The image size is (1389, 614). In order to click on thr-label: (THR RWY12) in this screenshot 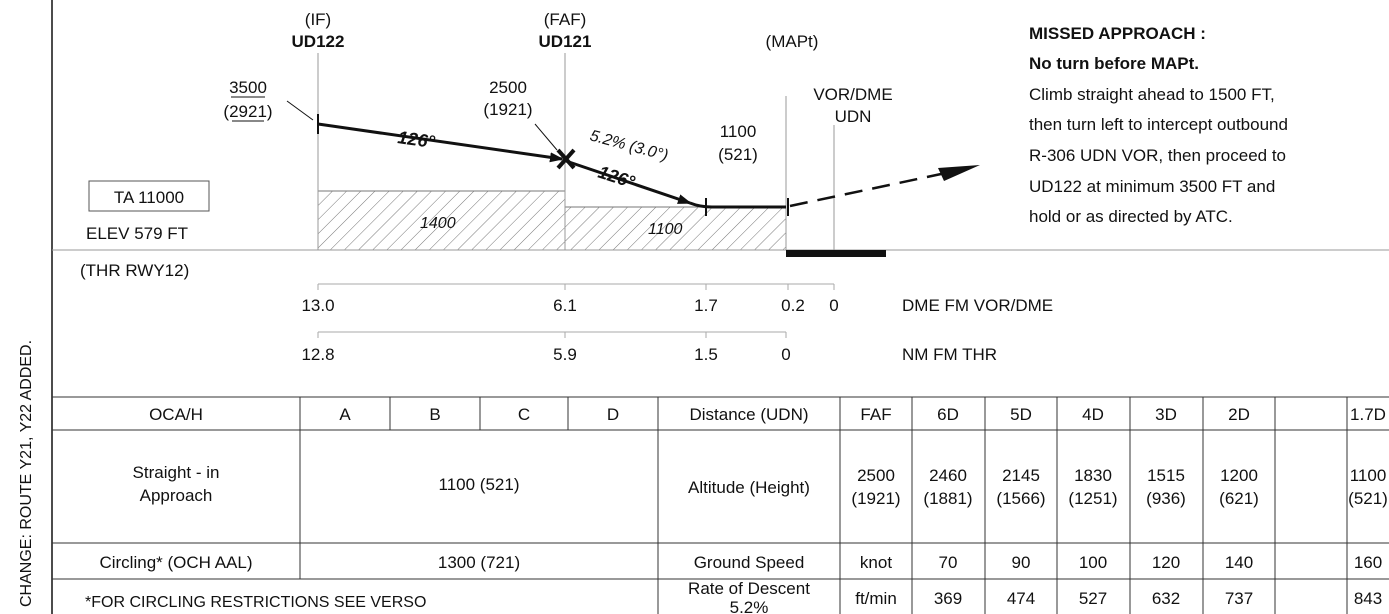, I will do `click(134, 270)`.